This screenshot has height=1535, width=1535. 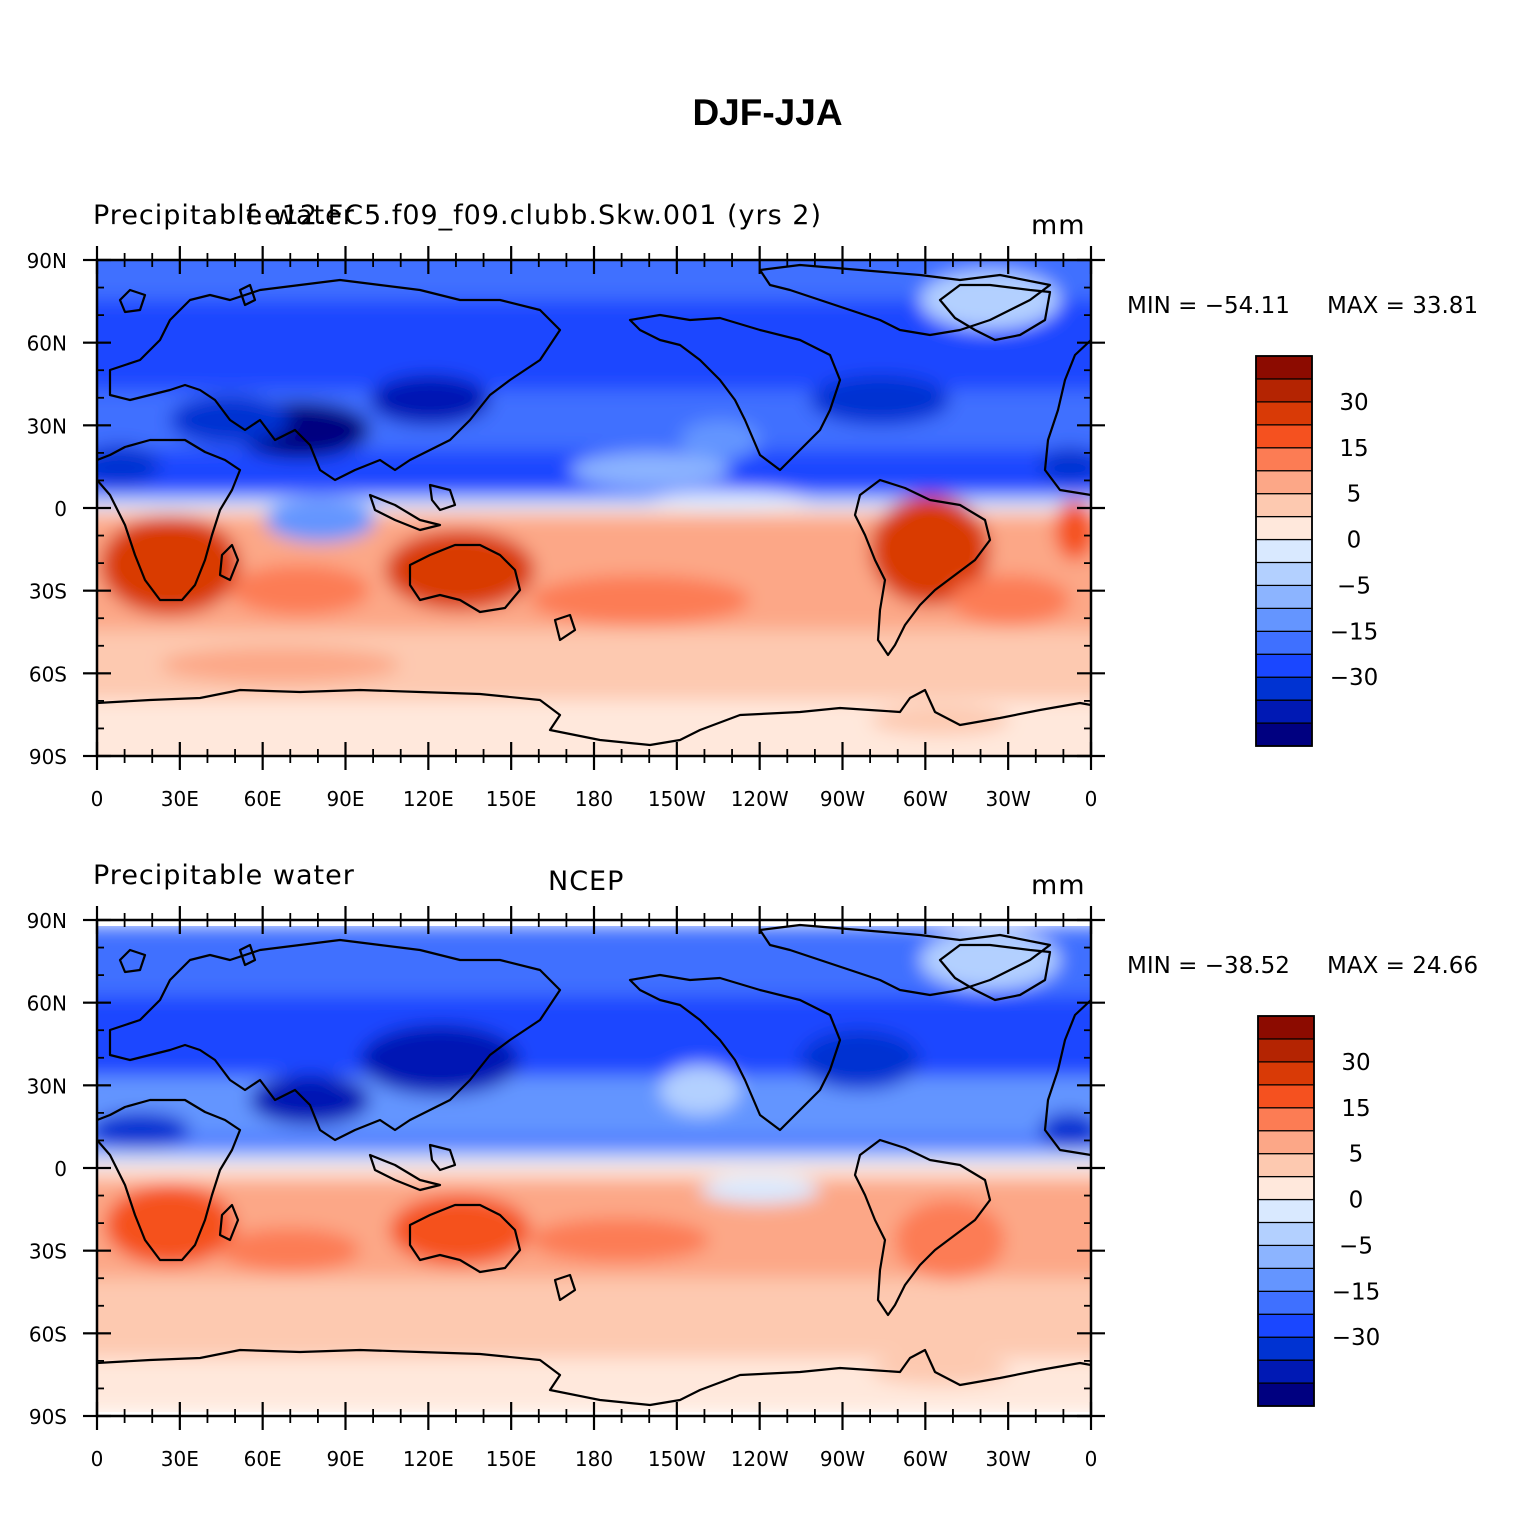 What do you see at coordinates (428, 1459) in the screenshot?
I see `panel2-lon-tick-label: 120E` at bounding box center [428, 1459].